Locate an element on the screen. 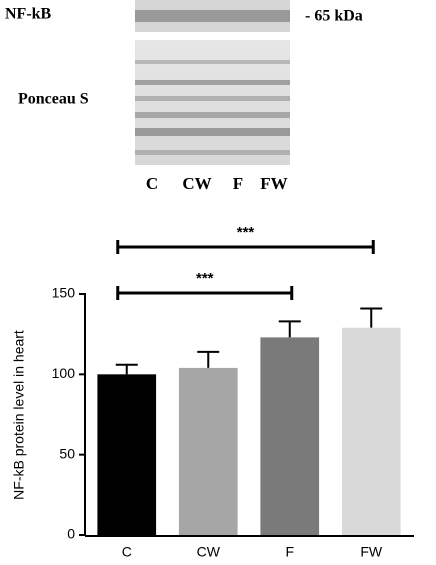 The image size is (436, 565). blot-image is located at coordinates (212, 82).